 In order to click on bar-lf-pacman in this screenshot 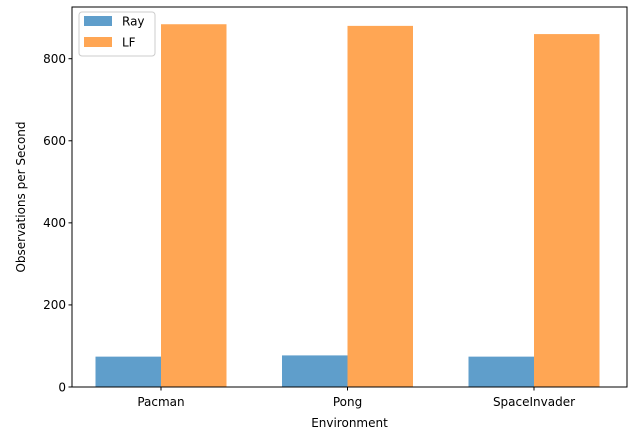, I will do `click(194, 206)`.